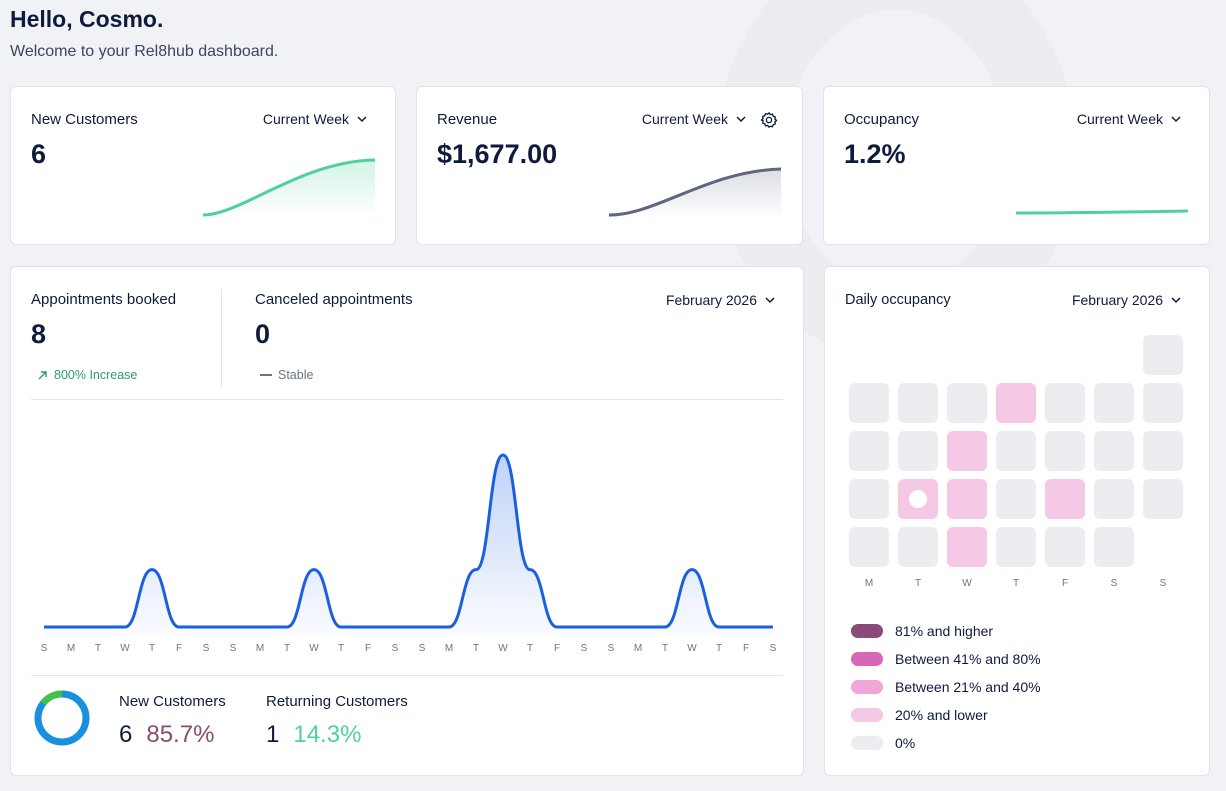 The image size is (1226, 791). I want to click on arrow-up-right-icon, so click(42, 374).